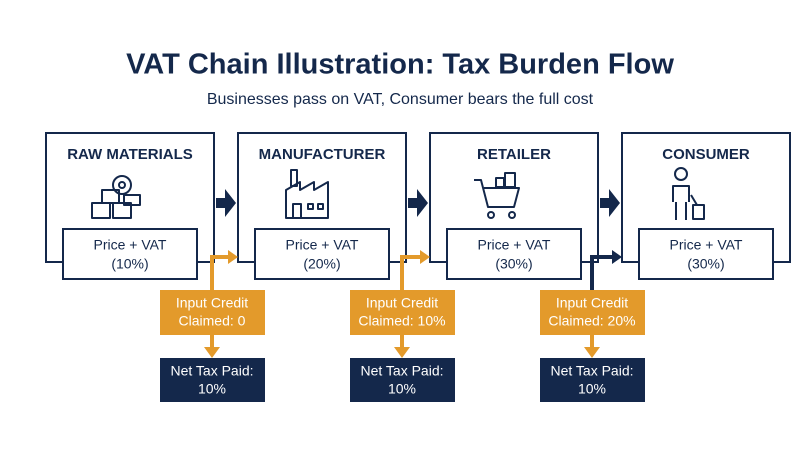 This screenshot has width=800, height=452. Describe the element at coordinates (401, 321) in the screenshot. I see `credit-text: Claimed: 10%` at that location.